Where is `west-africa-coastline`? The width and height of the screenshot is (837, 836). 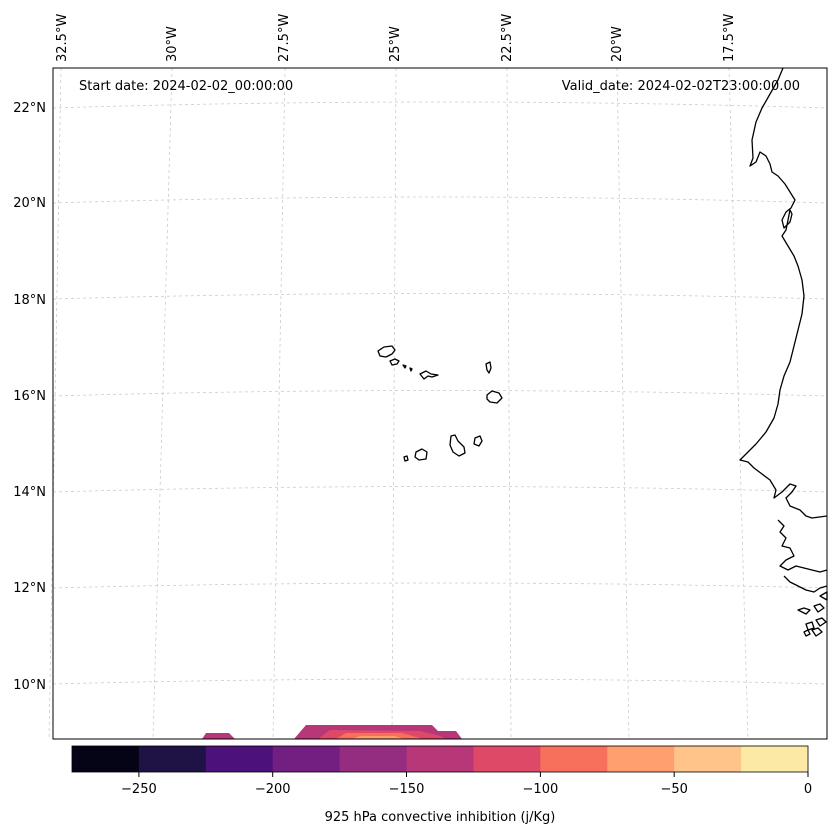
west-africa-coastline is located at coordinates (783, 293).